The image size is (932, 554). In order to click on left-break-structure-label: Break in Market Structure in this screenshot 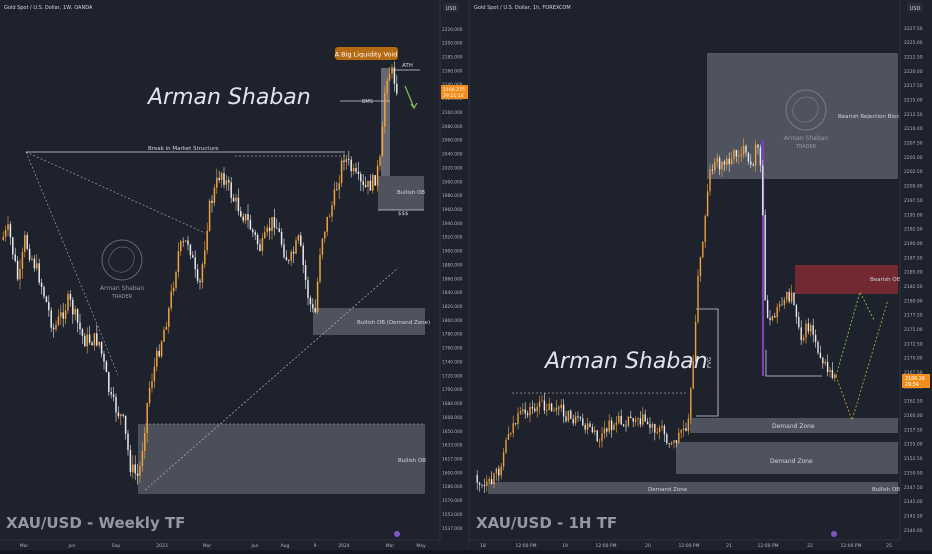, I will do `click(183, 149)`.